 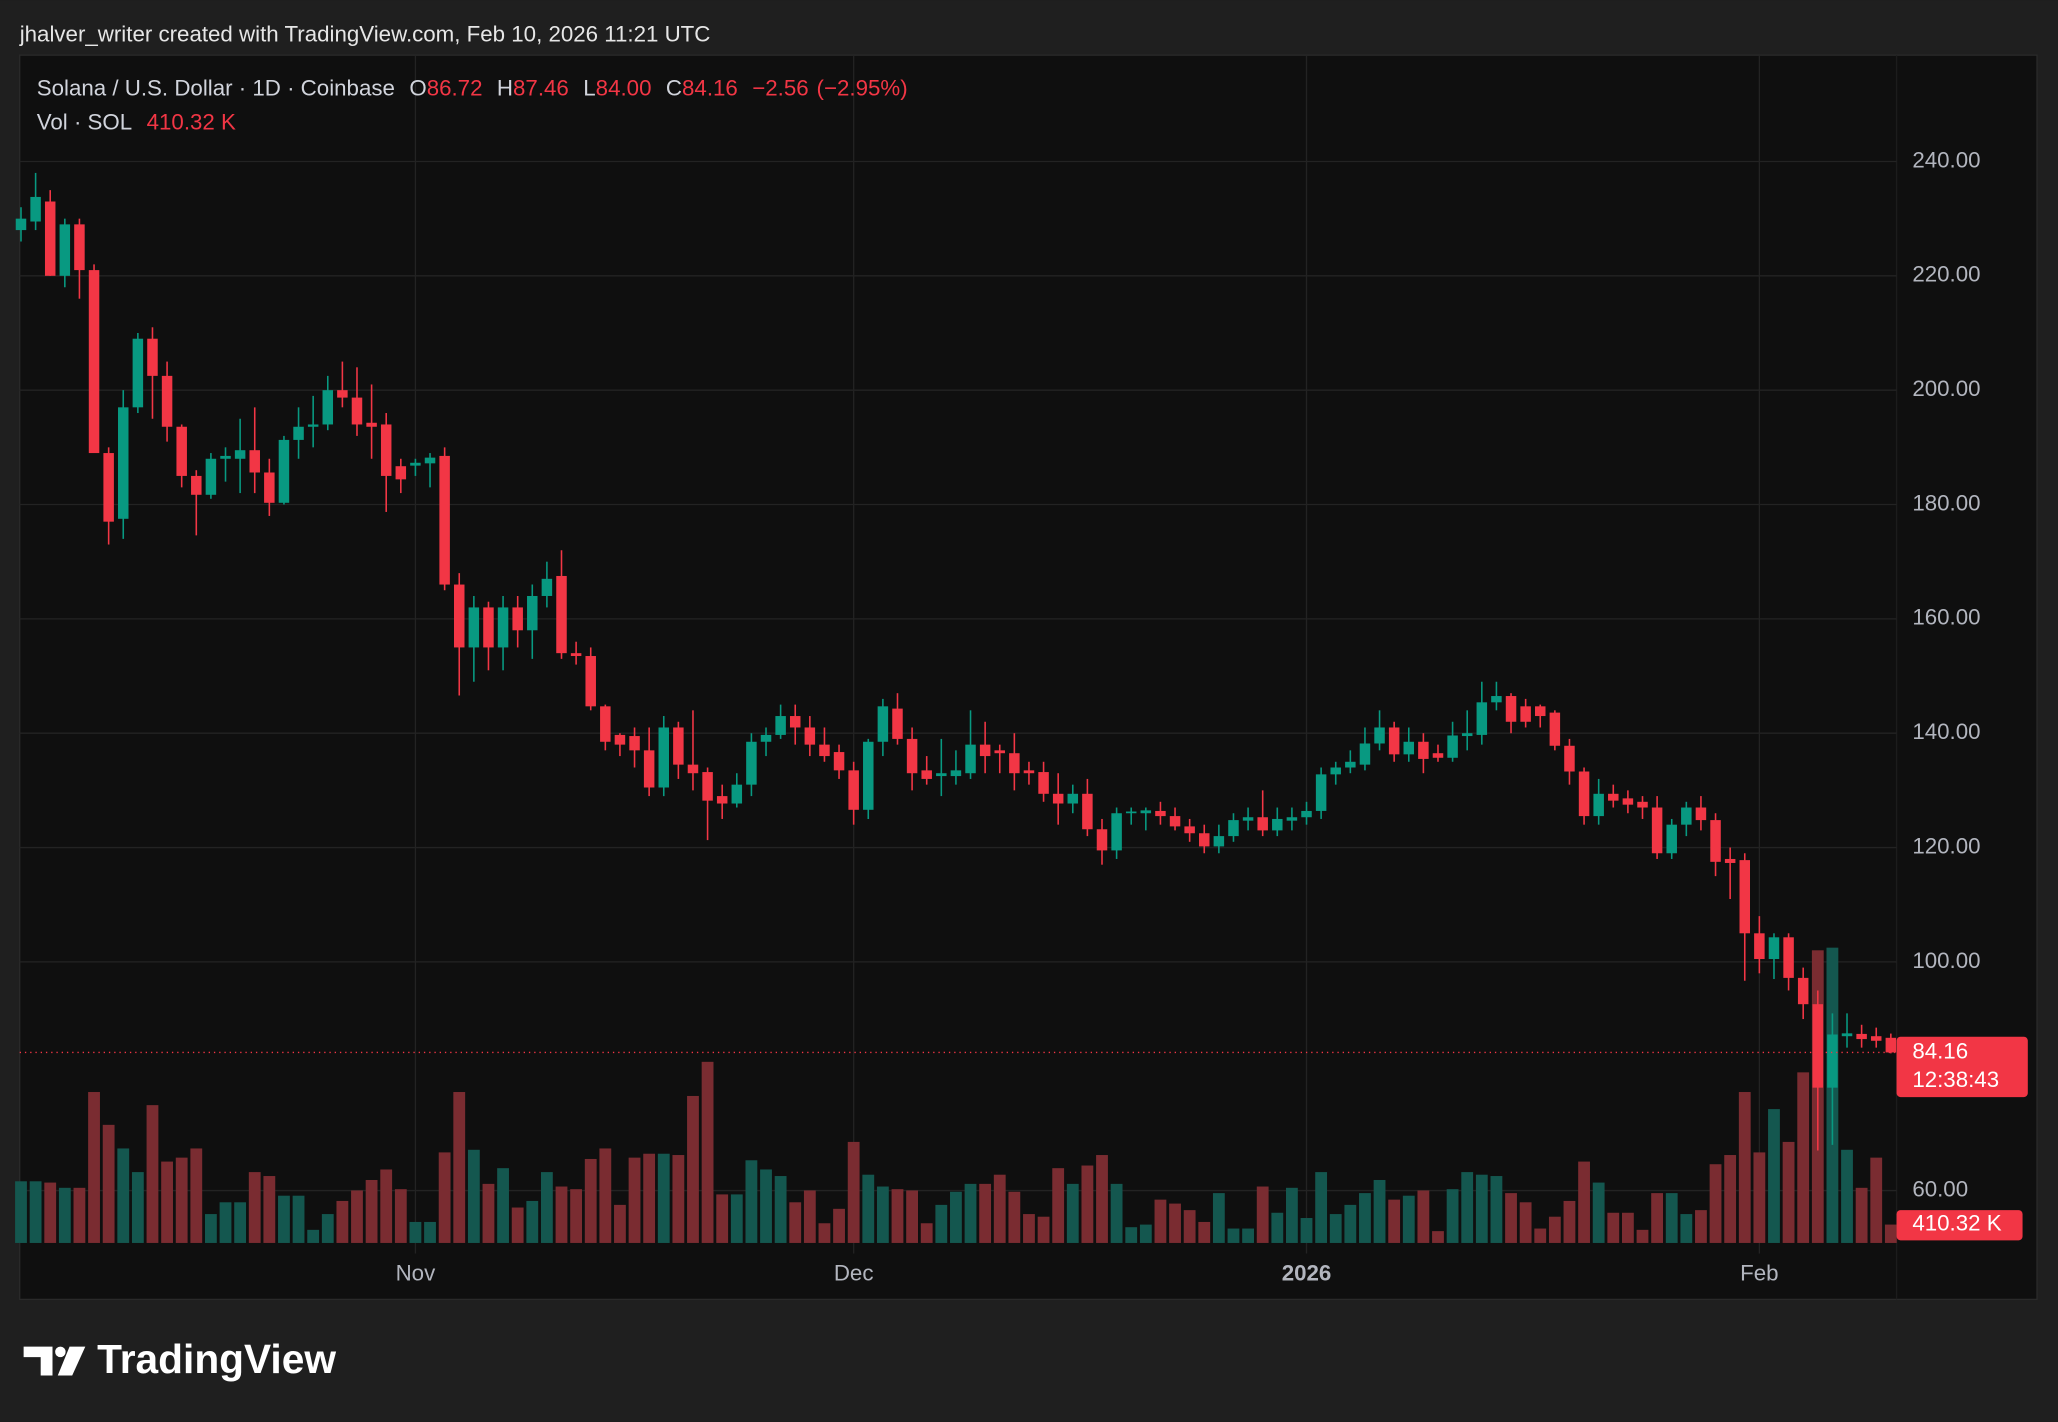 I want to click on volume-axis-label: 410.32 K, so click(x=1956, y=1222).